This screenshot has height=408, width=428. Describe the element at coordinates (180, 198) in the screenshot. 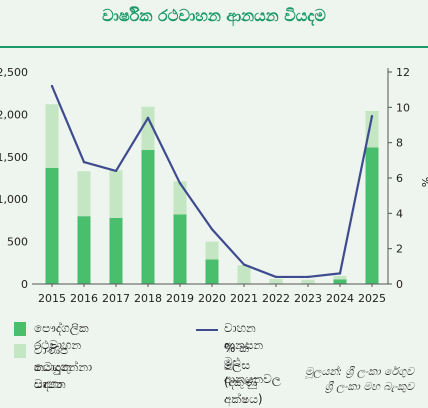

I see `bar-commercial-2019` at that location.